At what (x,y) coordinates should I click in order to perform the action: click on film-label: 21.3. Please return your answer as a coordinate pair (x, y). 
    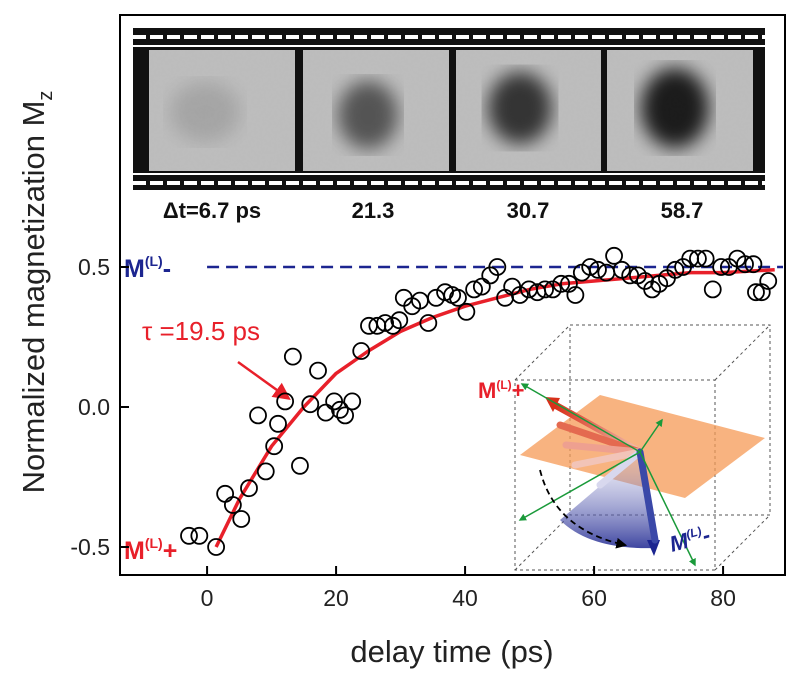
    Looking at the image, I should click on (373, 210).